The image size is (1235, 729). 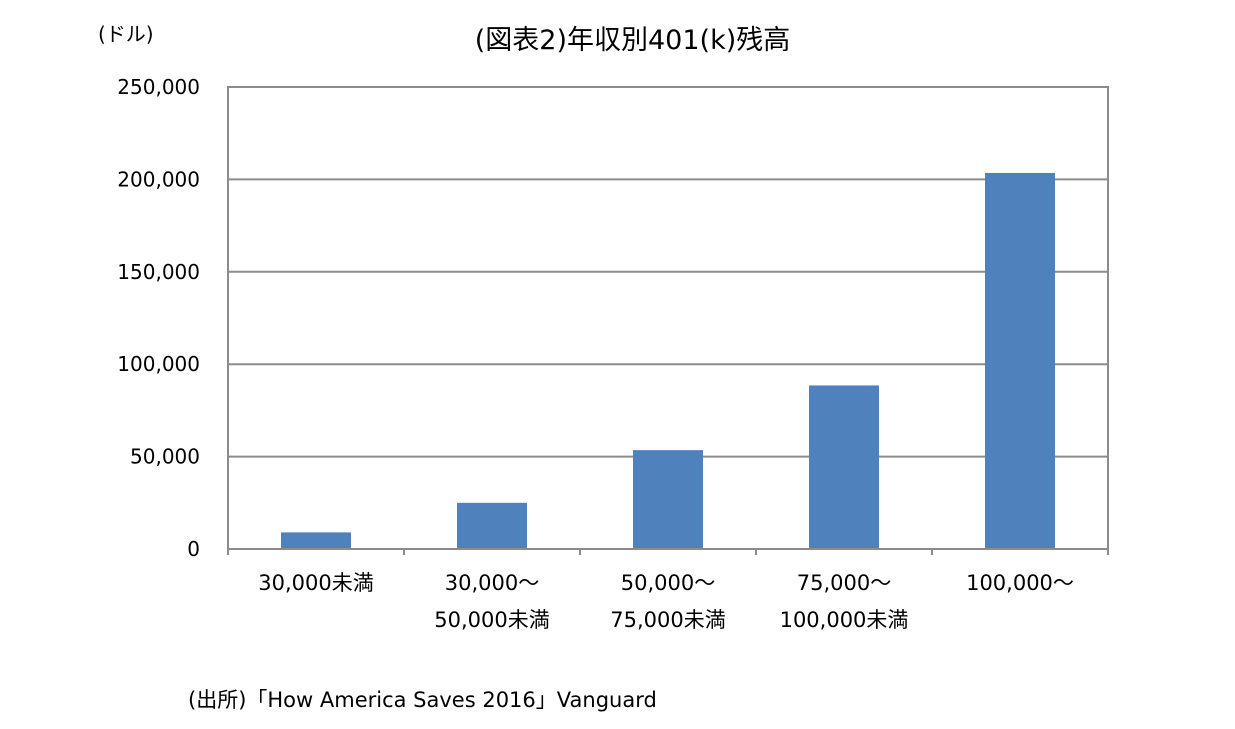 What do you see at coordinates (844, 583) in the screenshot?
I see `x-tick-label: 75,000～` at bounding box center [844, 583].